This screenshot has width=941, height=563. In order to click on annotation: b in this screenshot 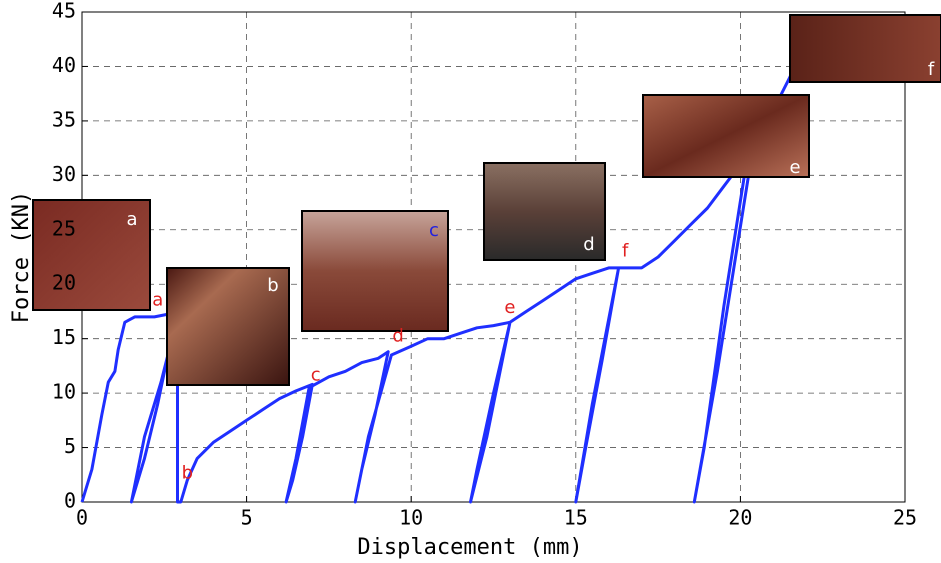, I will do `click(187, 473)`.